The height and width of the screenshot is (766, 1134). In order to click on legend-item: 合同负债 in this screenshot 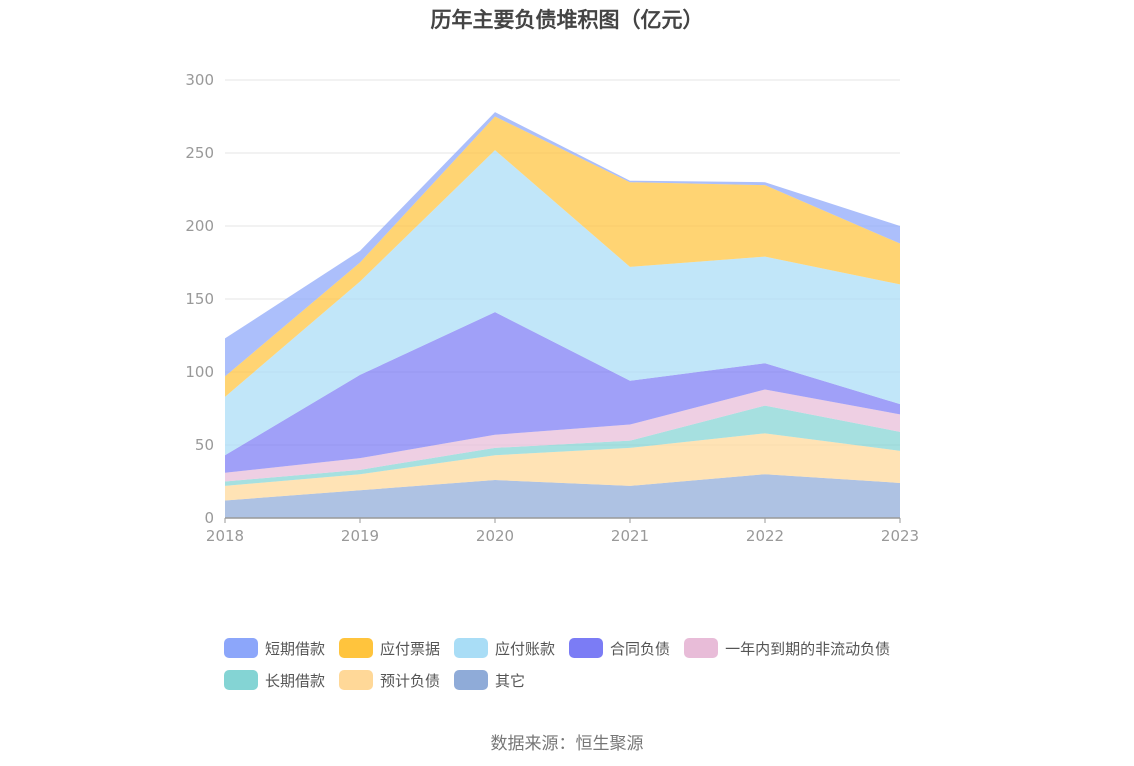, I will do `click(619, 648)`.